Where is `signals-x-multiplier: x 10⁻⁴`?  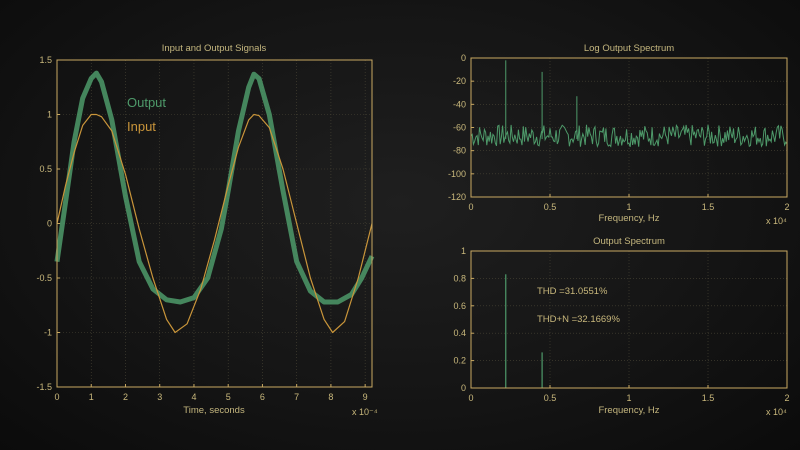
signals-x-multiplier: x 10⁻⁴ is located at coordinates (365, 412).